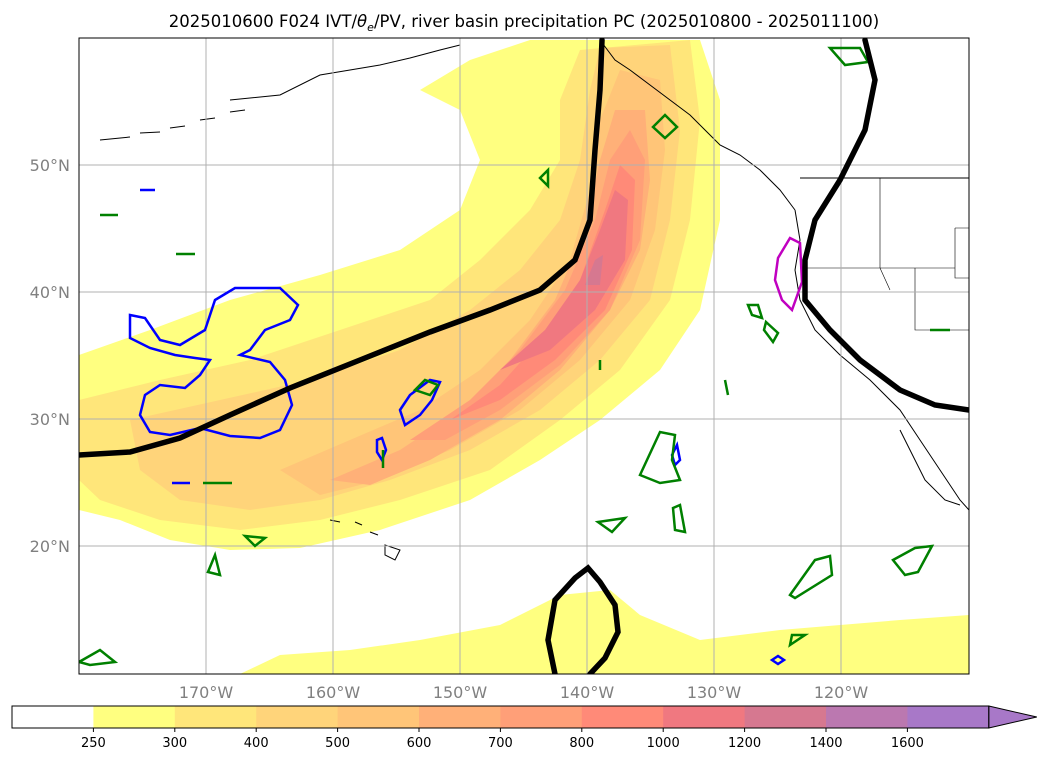 This screenshot has height=767, width=1047. What do you see at coordinates (214, 363) in the screenshot?
I see `pv-contour-large` at bounding box center [214, 363].